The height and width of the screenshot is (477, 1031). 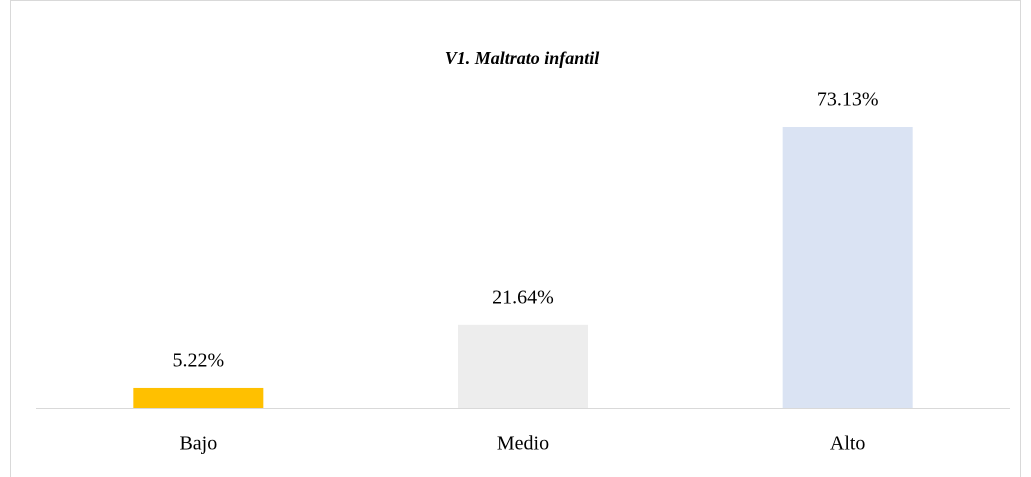 I want to click on chart-title: V1. Maltrato infantil, so click(x=522, y=58).